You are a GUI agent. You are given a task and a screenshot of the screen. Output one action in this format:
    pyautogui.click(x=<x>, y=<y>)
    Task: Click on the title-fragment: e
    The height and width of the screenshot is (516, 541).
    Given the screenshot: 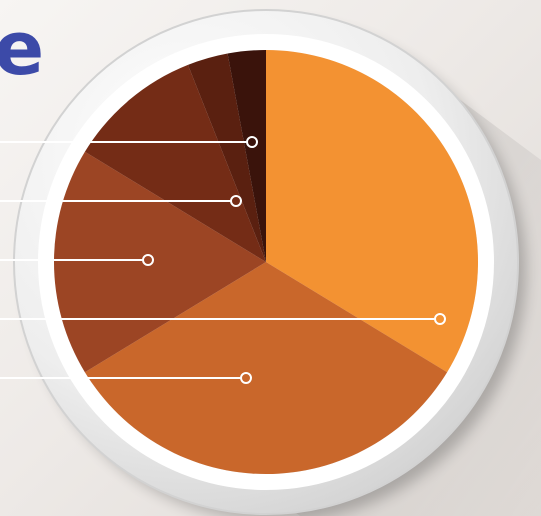 What is the action you would take?
    pyautogui.click(x=22, y=49)
    